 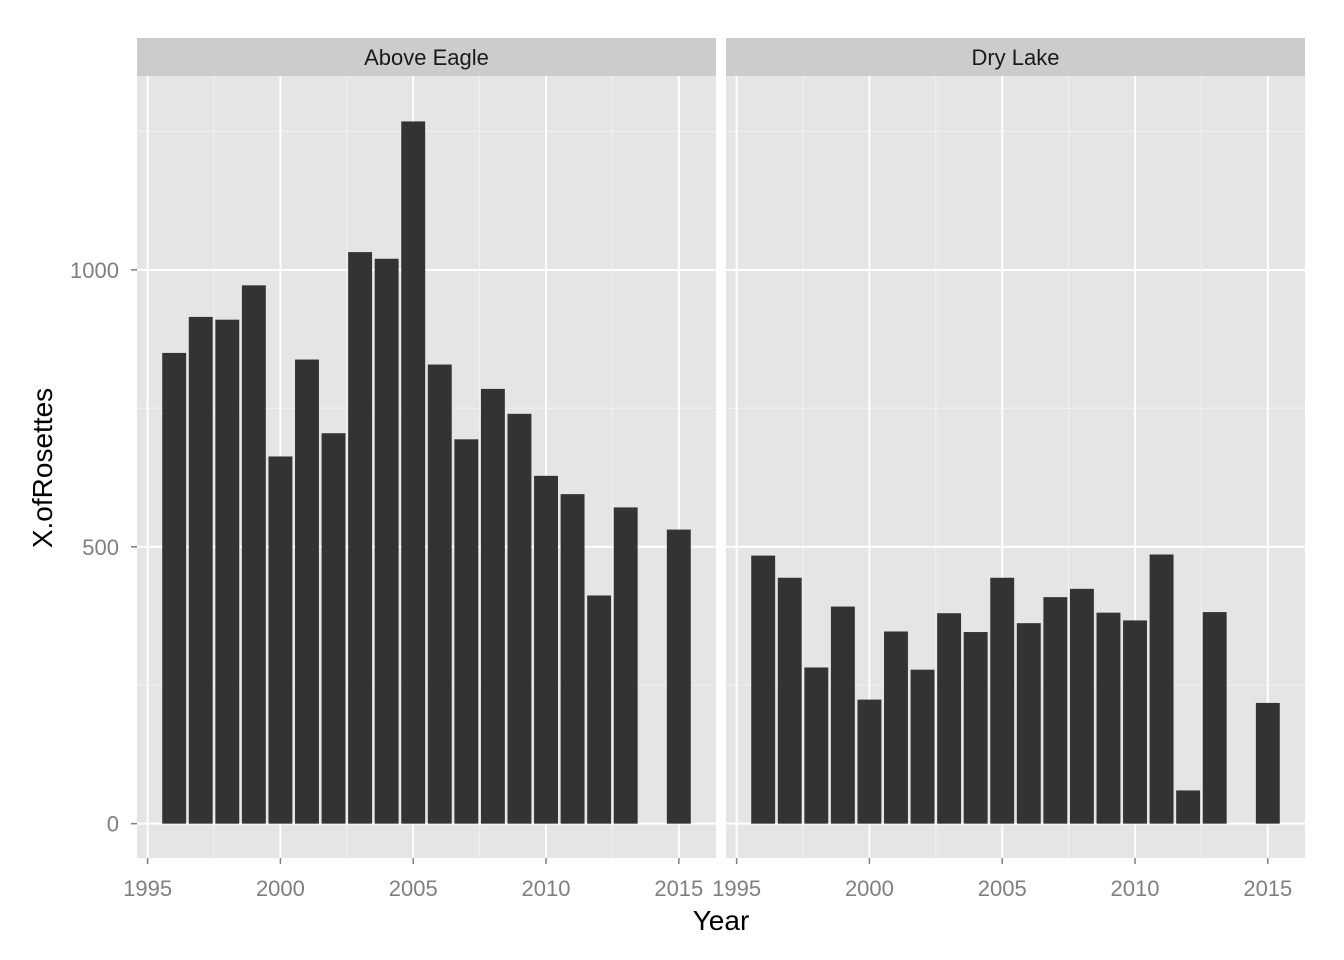 I want to click on x-axis-title: Year, so click(x=721, y=920).